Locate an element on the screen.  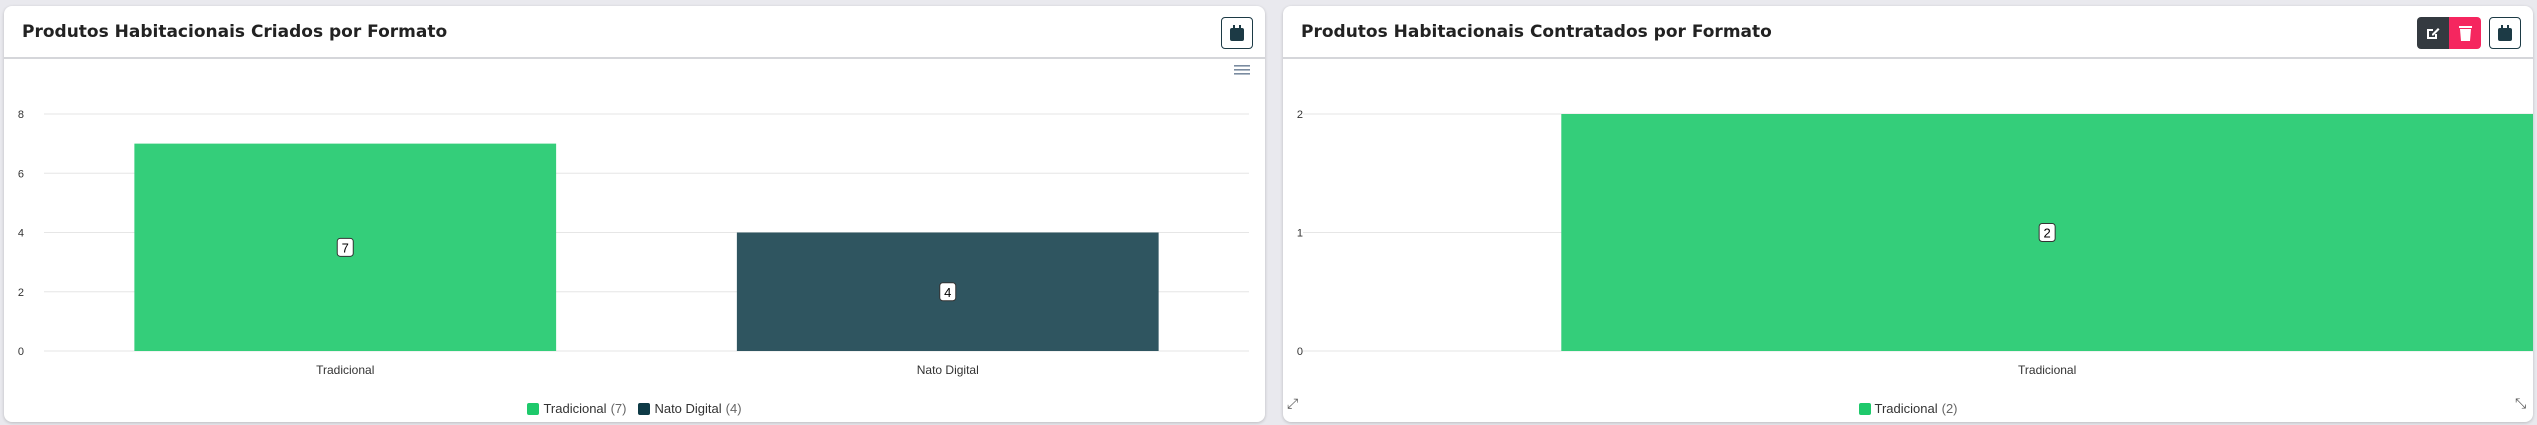
legend-count: (2) is located at coordinates (1949, 408).